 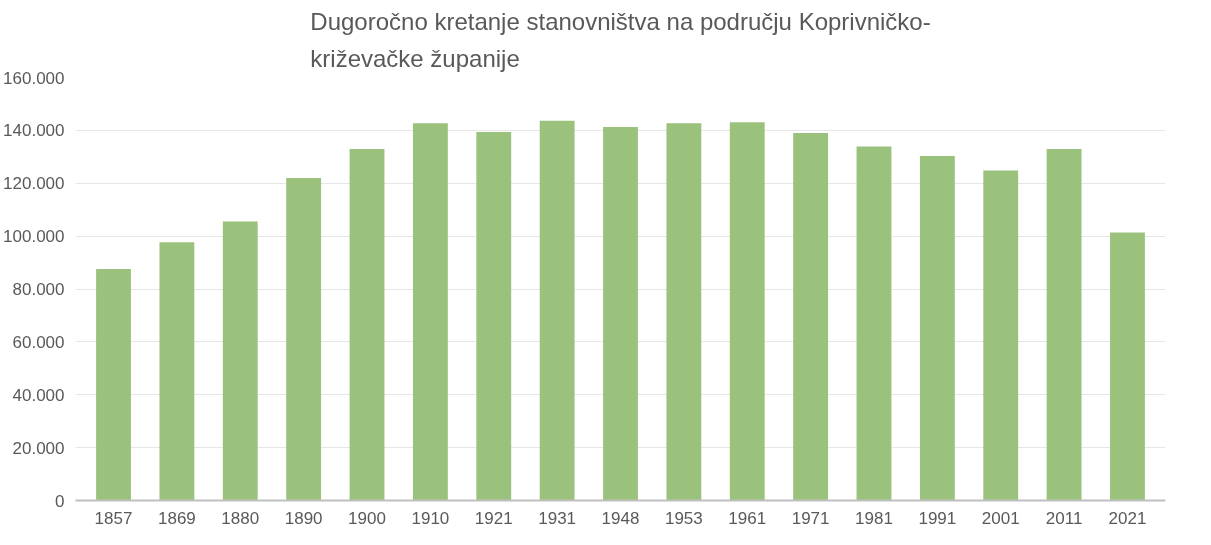 I want to click on chart-title: Dugoročno kretanje stanovništva na području Koprivničko- križevačke županije, so click(x=620, y=40).